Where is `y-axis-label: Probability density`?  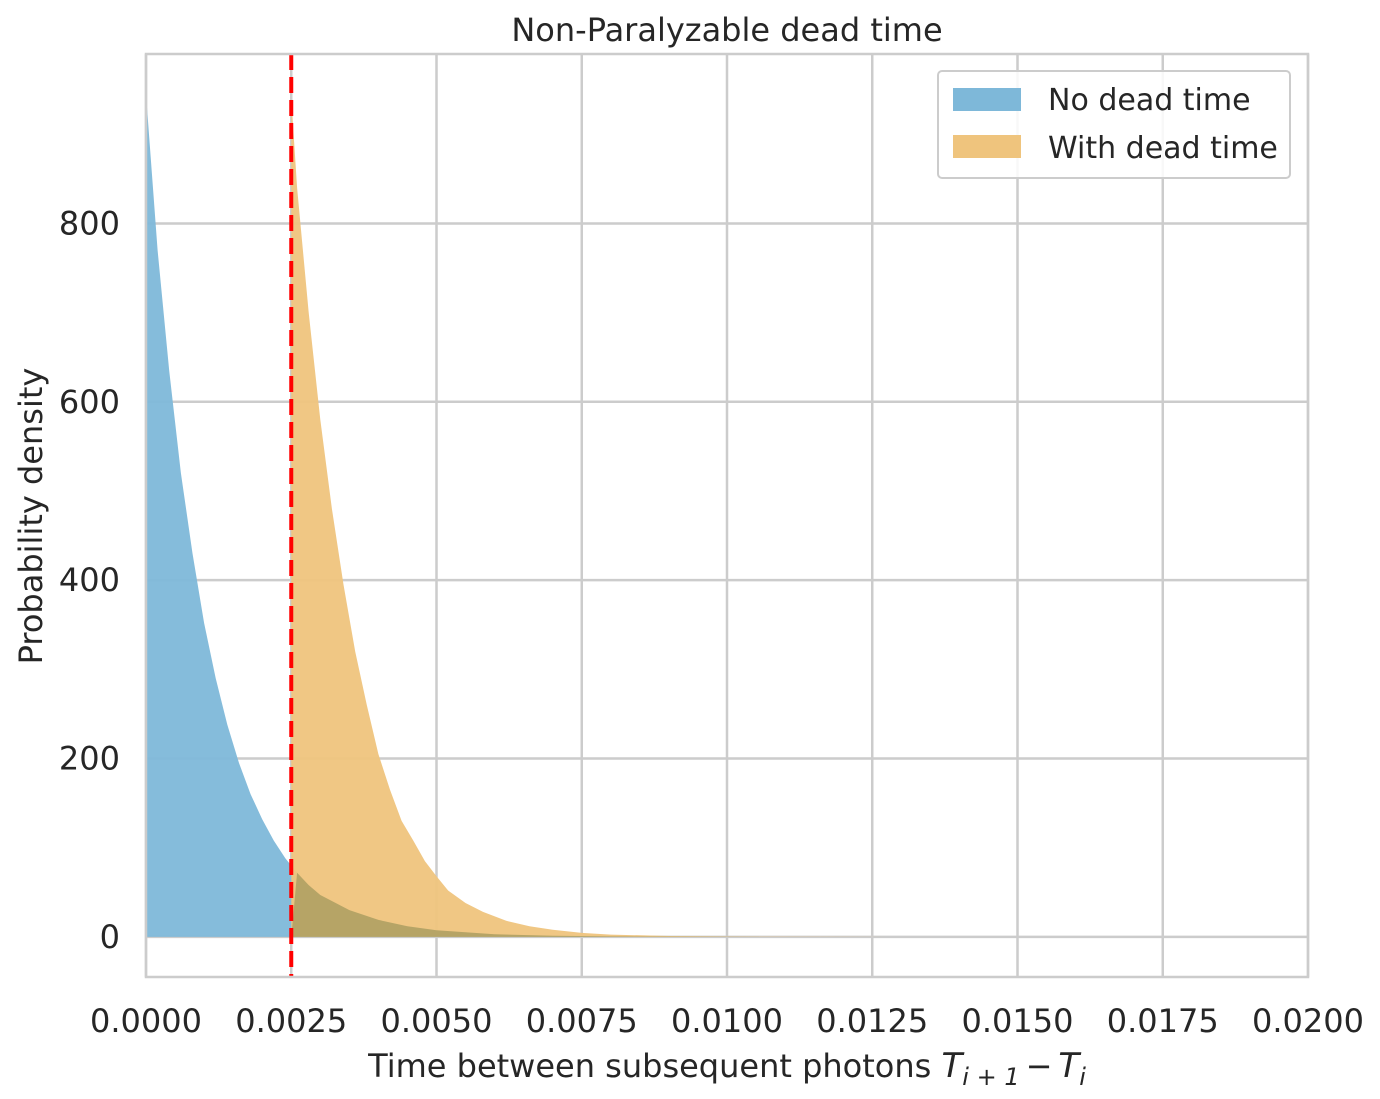
y-axis-label: Probability density is located at coordinates (31, 516).